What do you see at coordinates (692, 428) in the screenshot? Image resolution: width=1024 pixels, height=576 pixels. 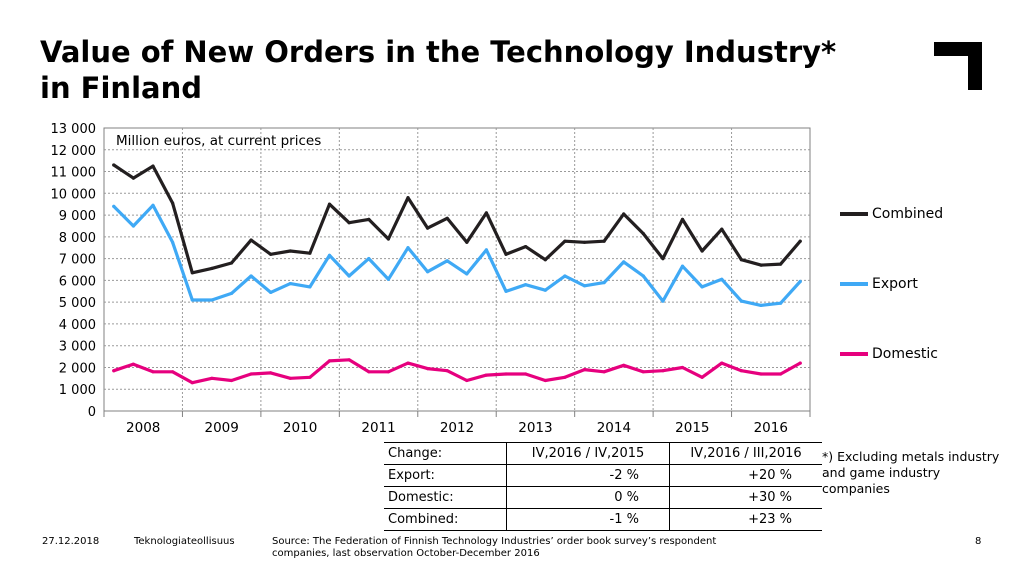 I see `x-tick-label: 2015` at bounding box center [692, 428].